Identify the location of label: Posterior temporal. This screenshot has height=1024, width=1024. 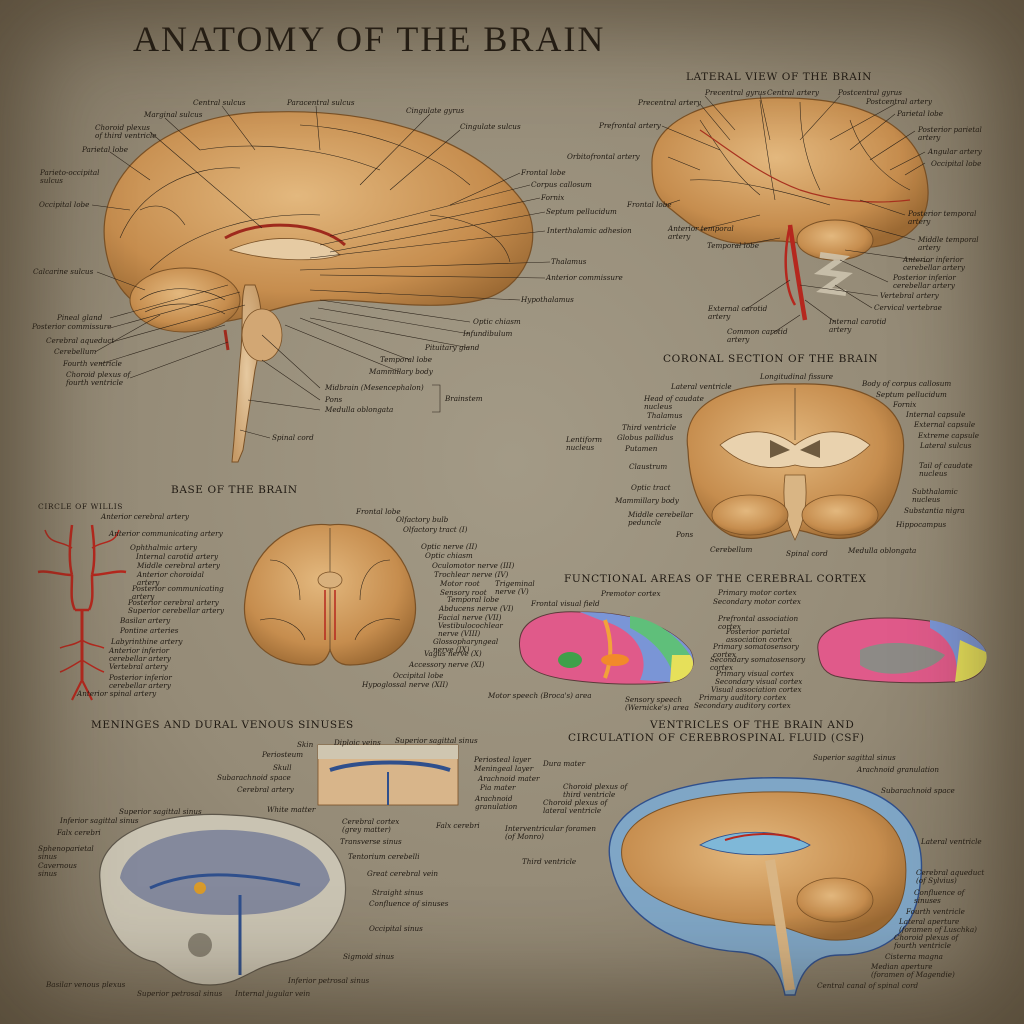
(942, 213).